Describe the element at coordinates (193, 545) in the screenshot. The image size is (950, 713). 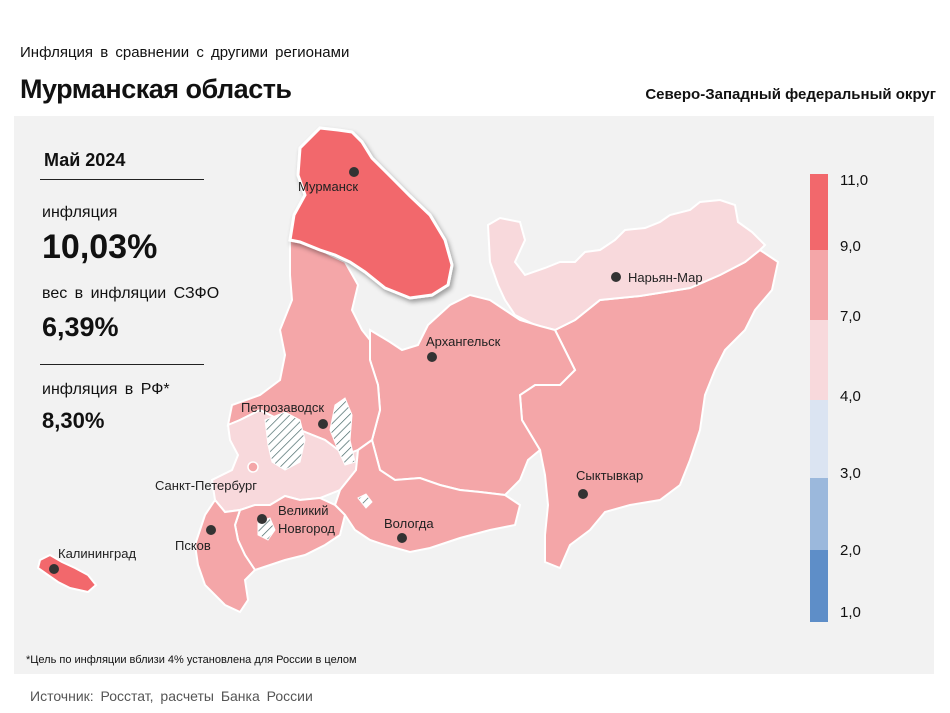
I see `svg-text: Псков` at that location.